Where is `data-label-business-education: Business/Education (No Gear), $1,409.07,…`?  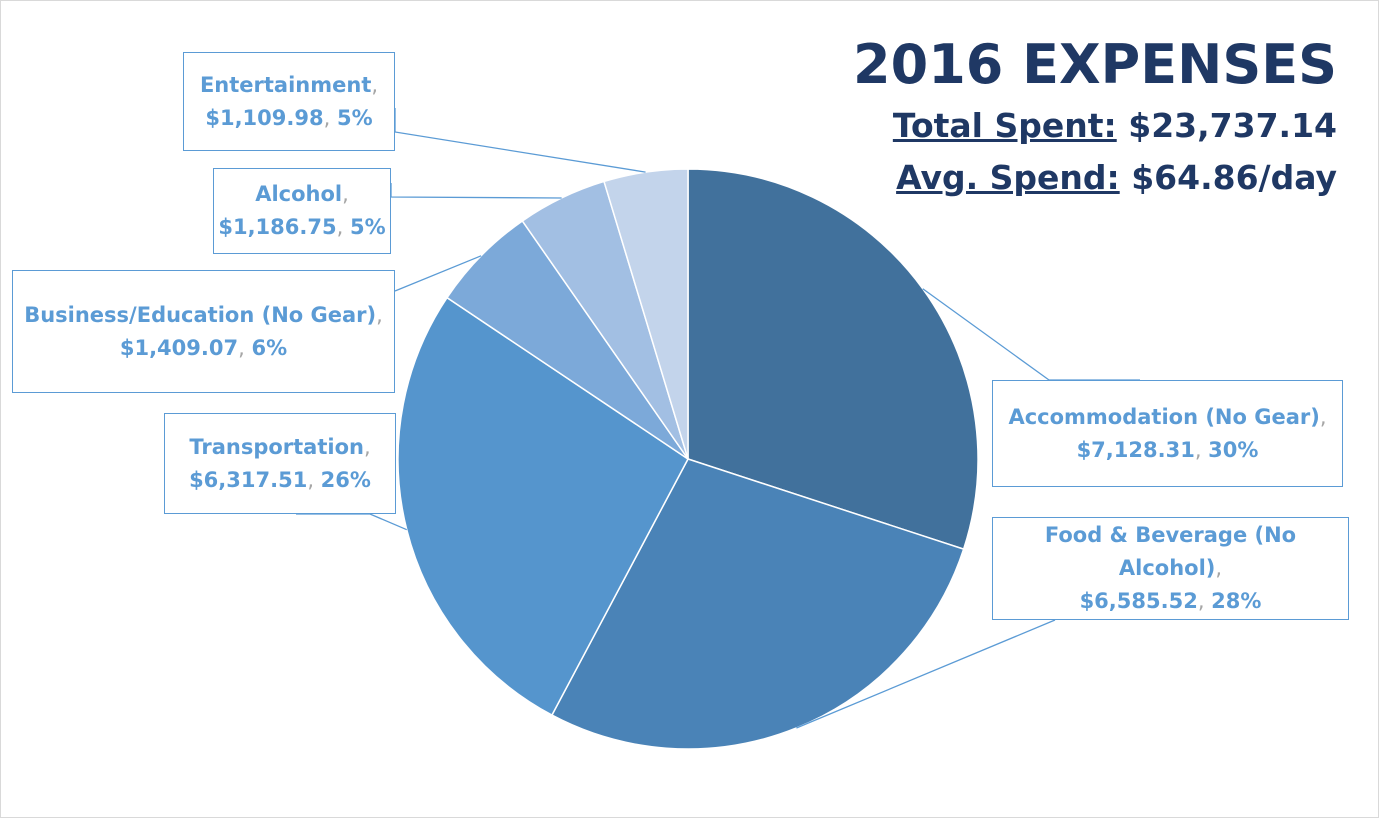 data-label-business-education: Business/Education (No Gear), $1,409.07,… is located at coordinates (203, 331).